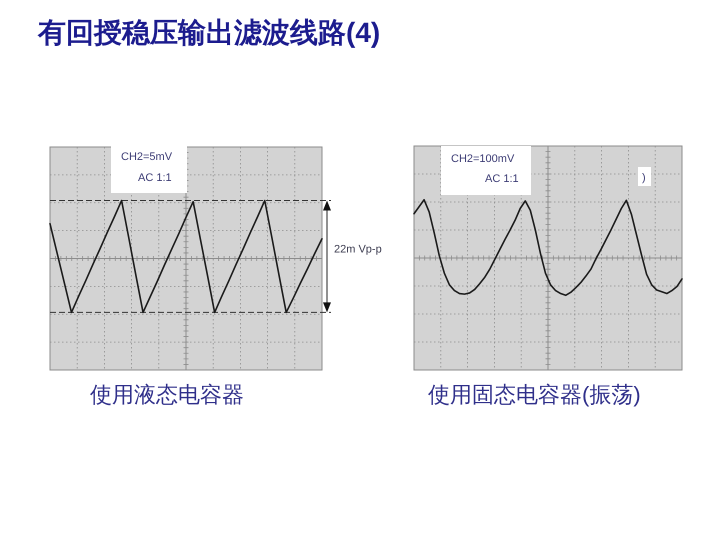  I want to click on text: 22m Vp-p, so click(358, 249).